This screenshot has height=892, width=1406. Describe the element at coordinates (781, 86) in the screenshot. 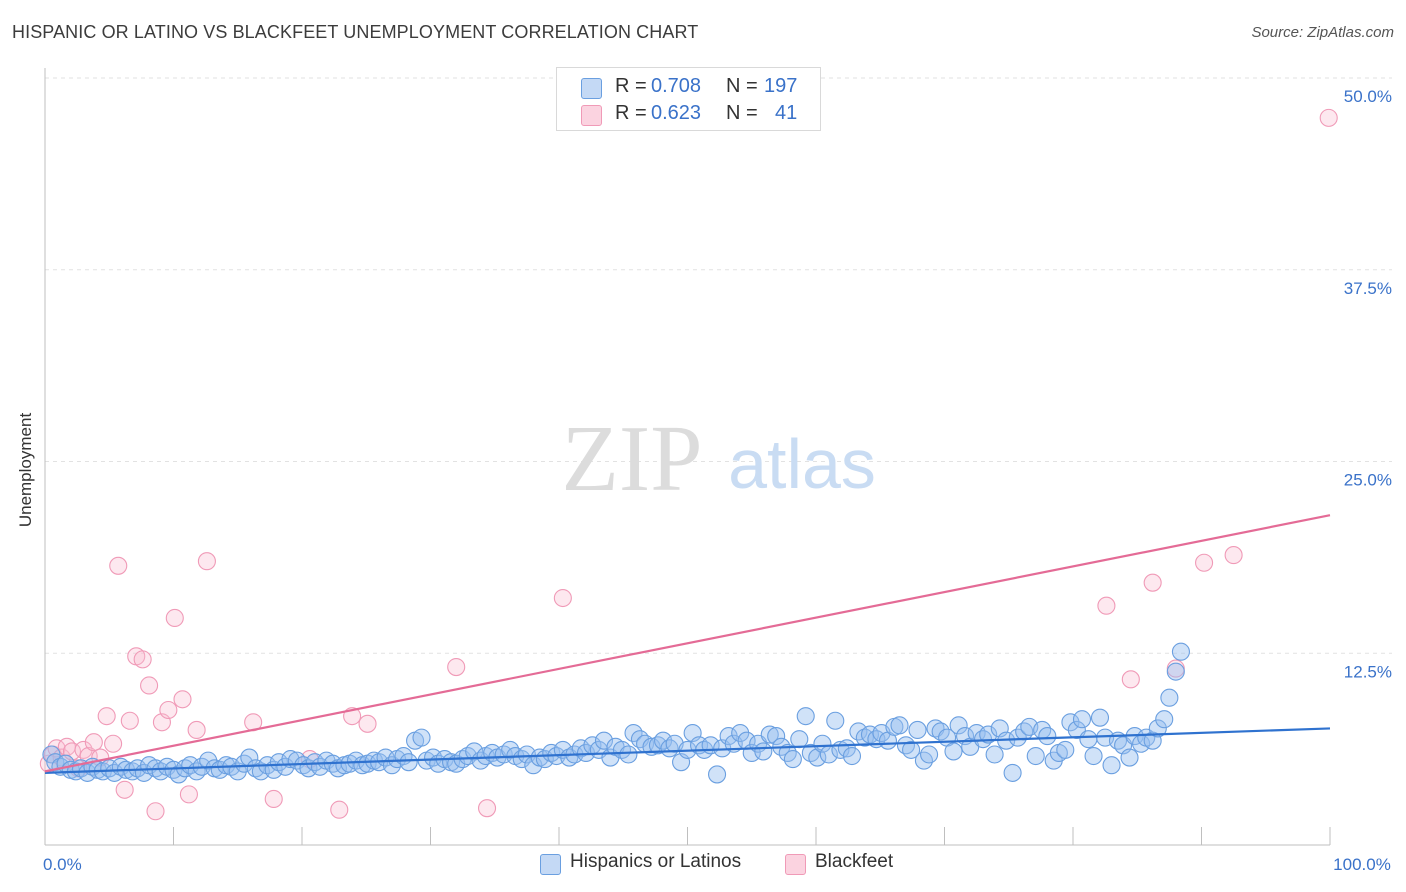

I see `legend-n-value: 197` at that location.